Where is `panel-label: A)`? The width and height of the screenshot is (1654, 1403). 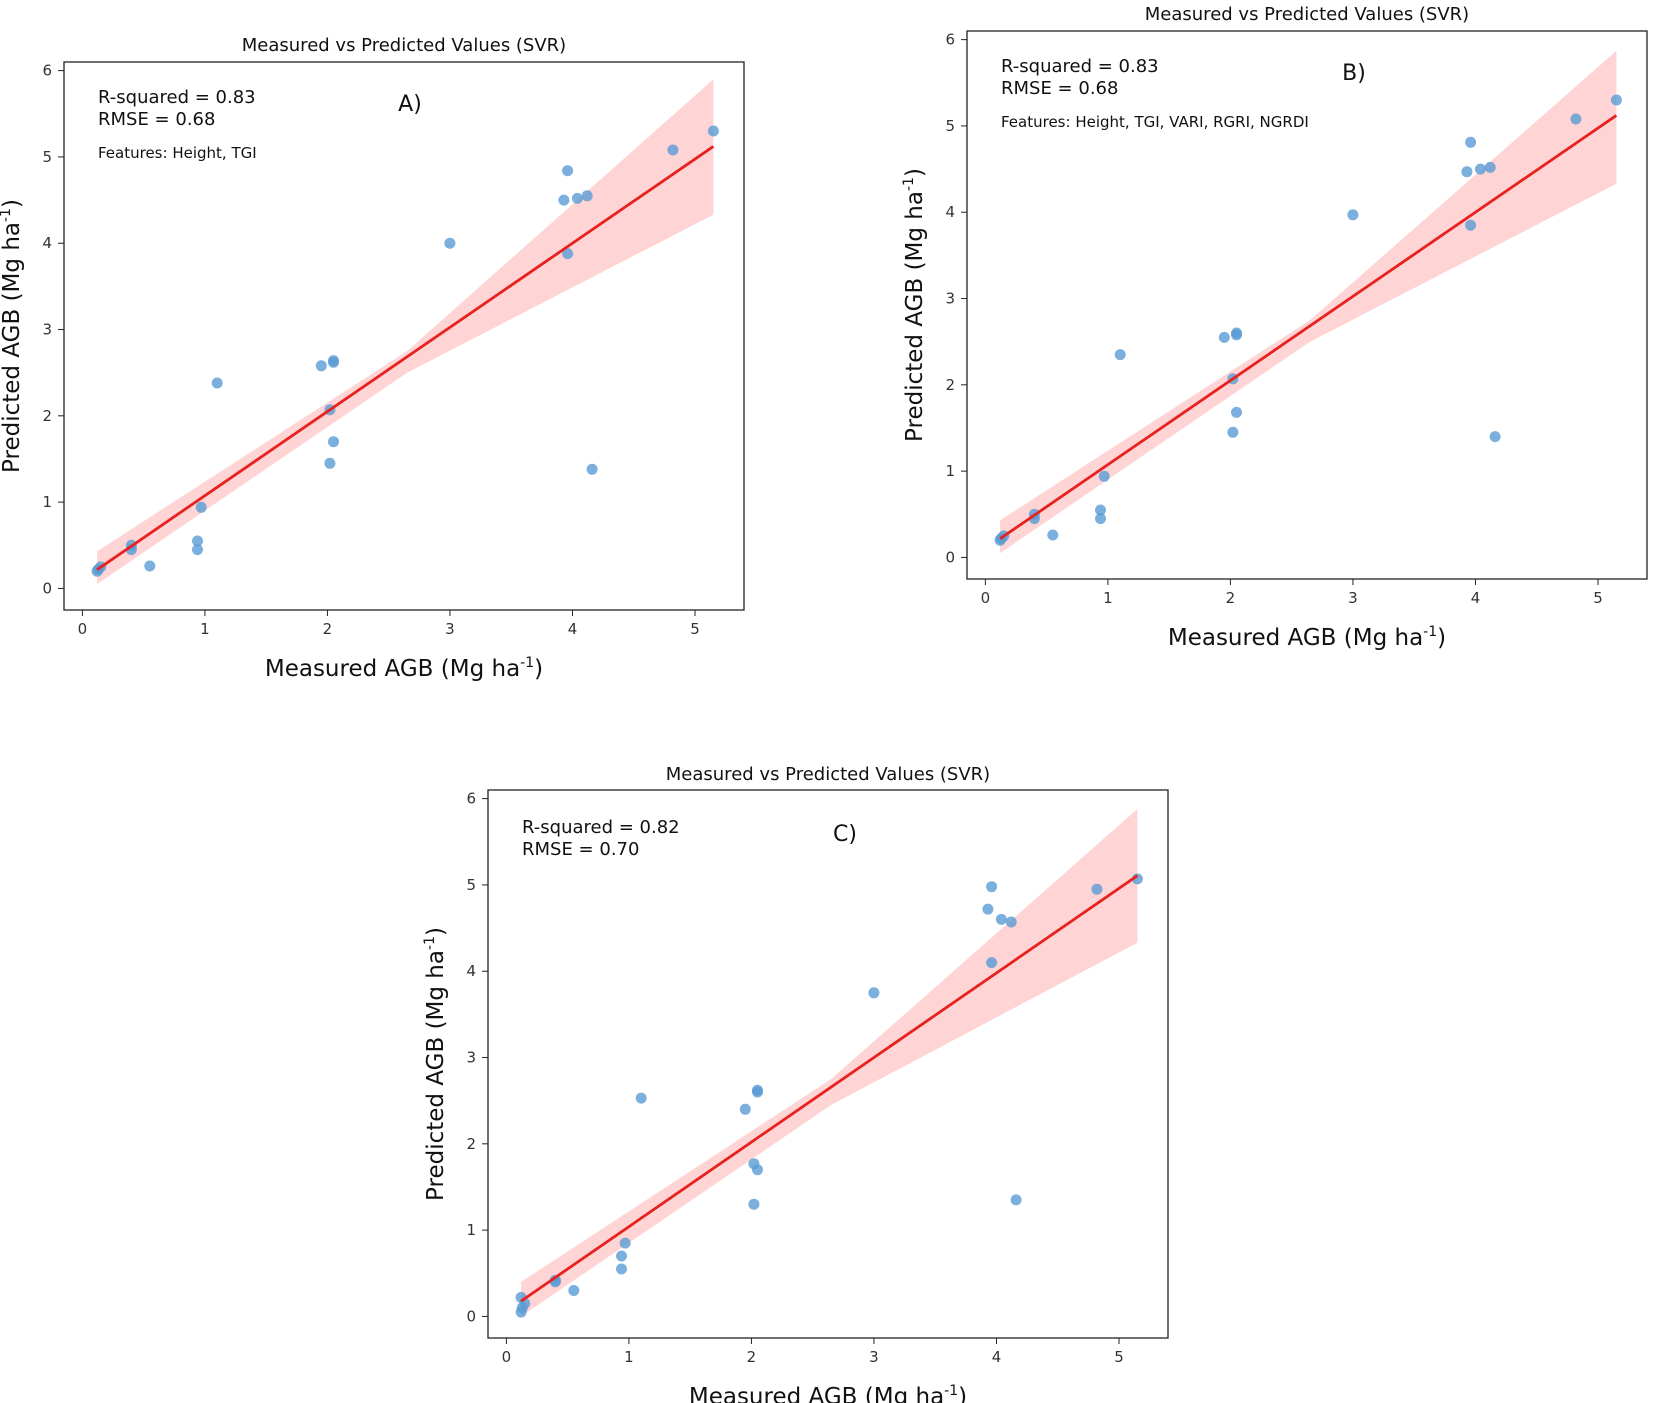 panel-label: A) is located at coordinates (410, 104).